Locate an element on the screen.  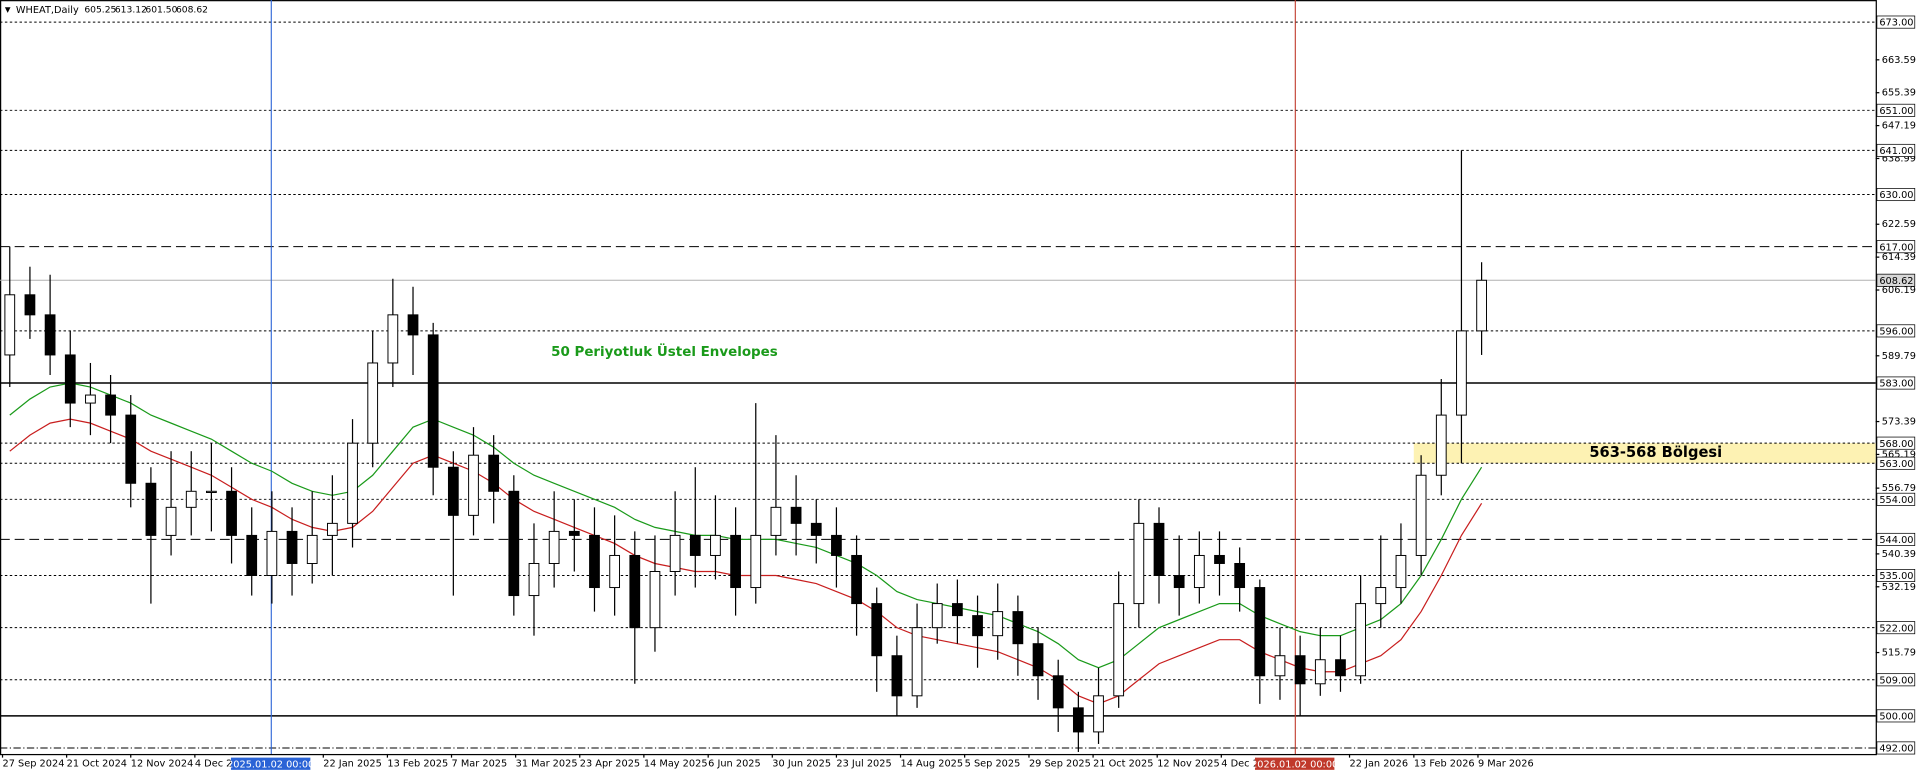
x-tick-label: 31 Mar 2025 is located at coordinates (547, 764).